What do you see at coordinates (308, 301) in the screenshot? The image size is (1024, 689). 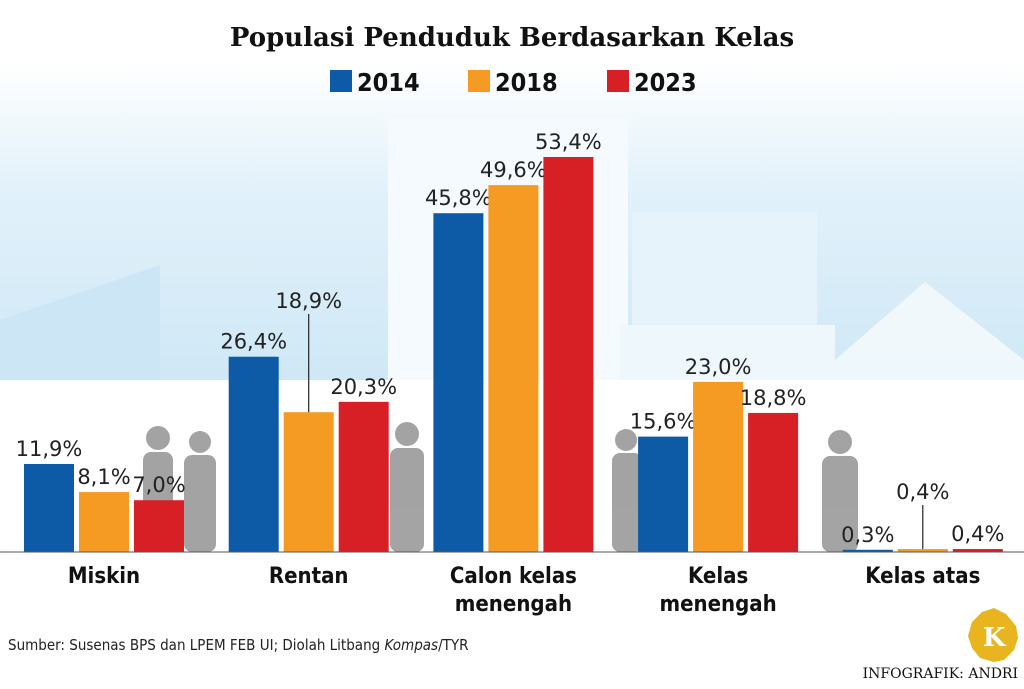 I see `value-label: 18,9%` at bounding box center [308, 301].